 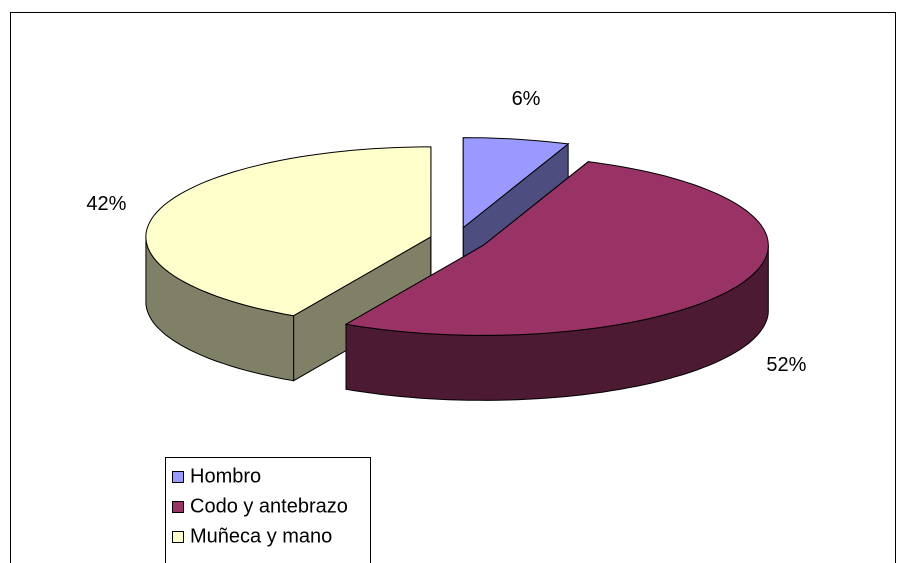 What do you see at coordinates (526, 99) in the screenshot?
I see `data-label: 6%` at bounding box center [526, 99].